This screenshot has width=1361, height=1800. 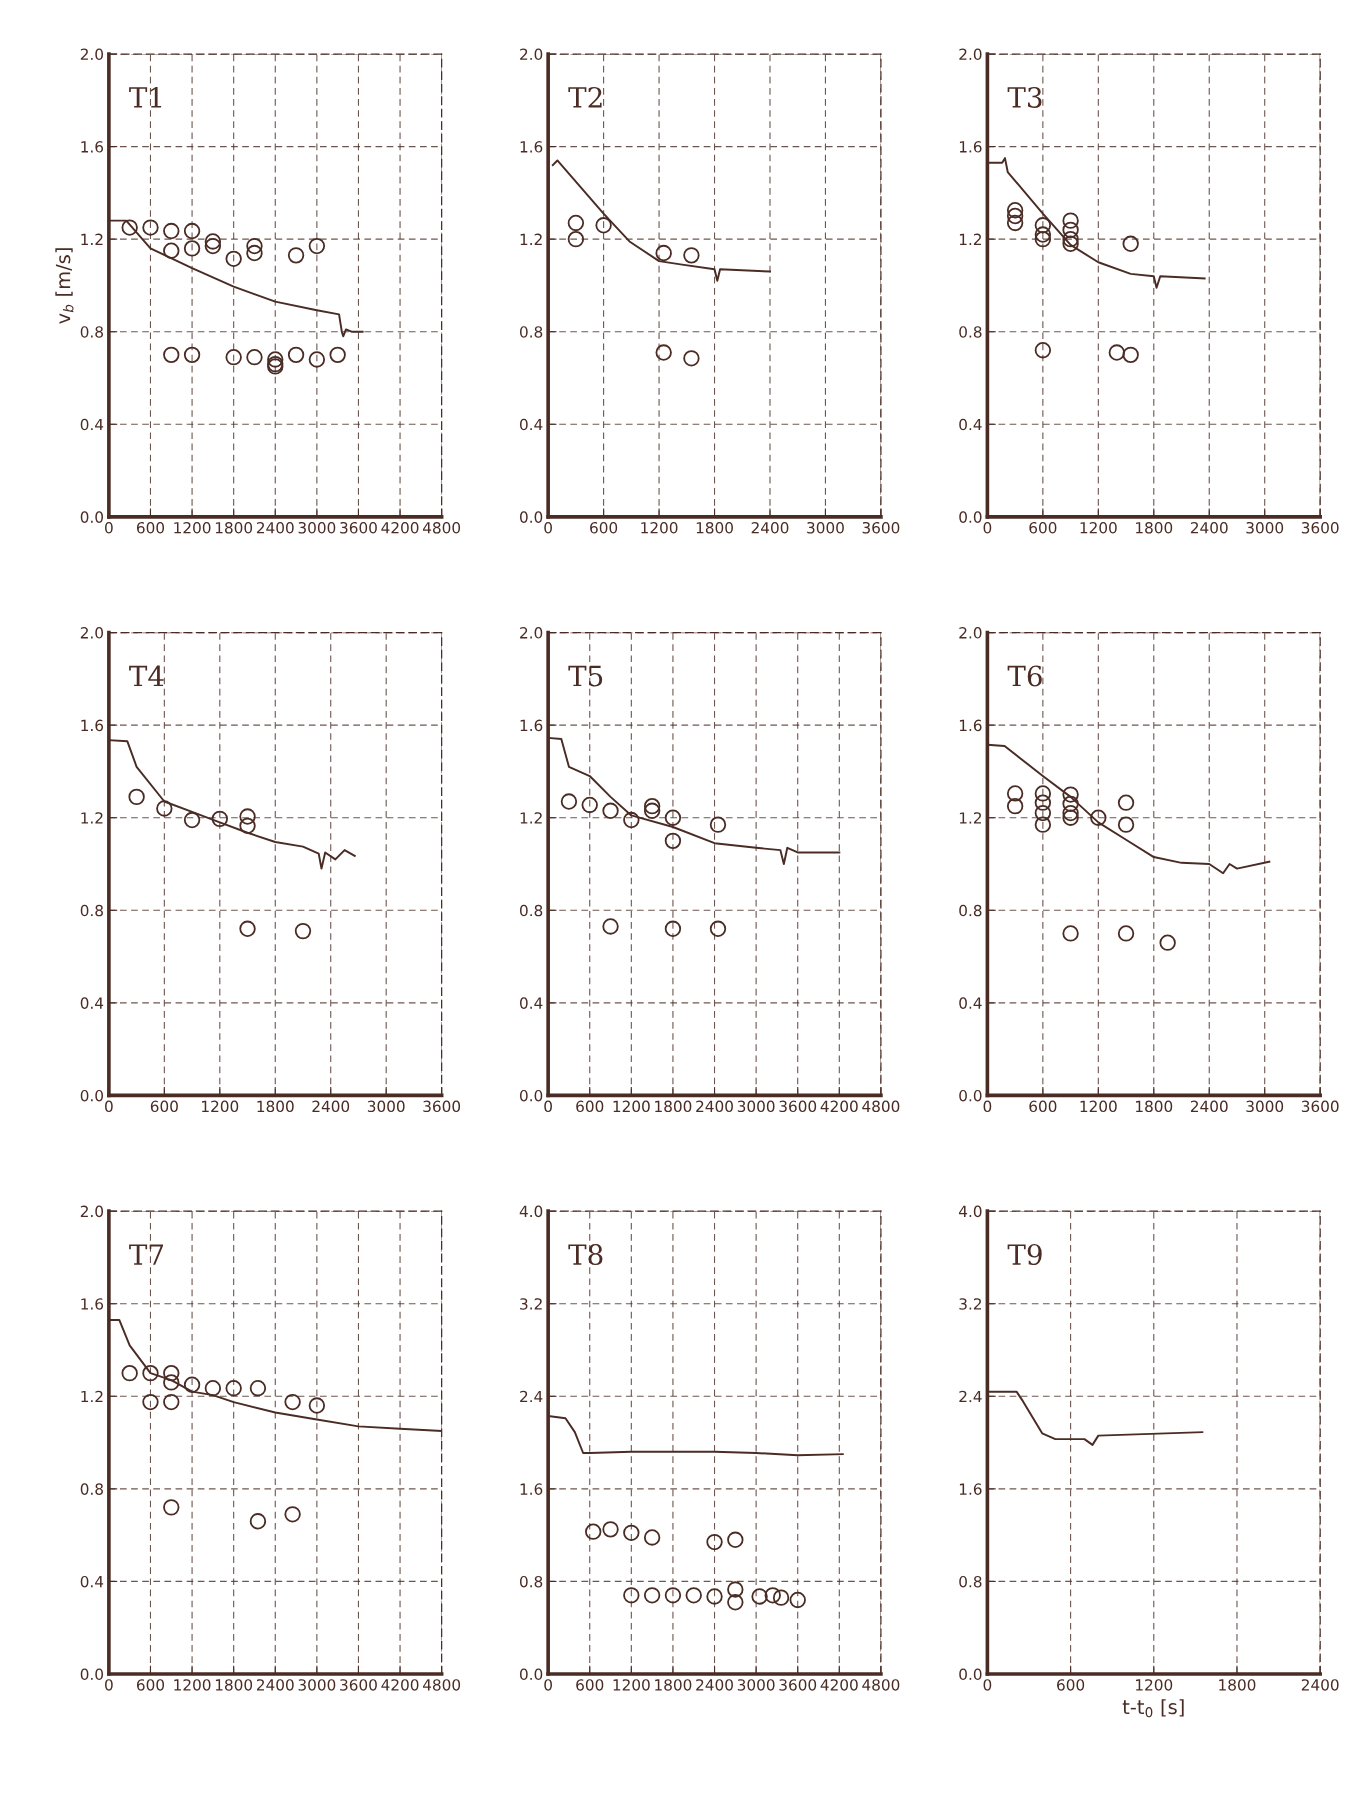 What do you see at coordinates (531, 1396) in the screenshot?
I see `y-tick-label: 2.4` at bounding box center [531, 1396].